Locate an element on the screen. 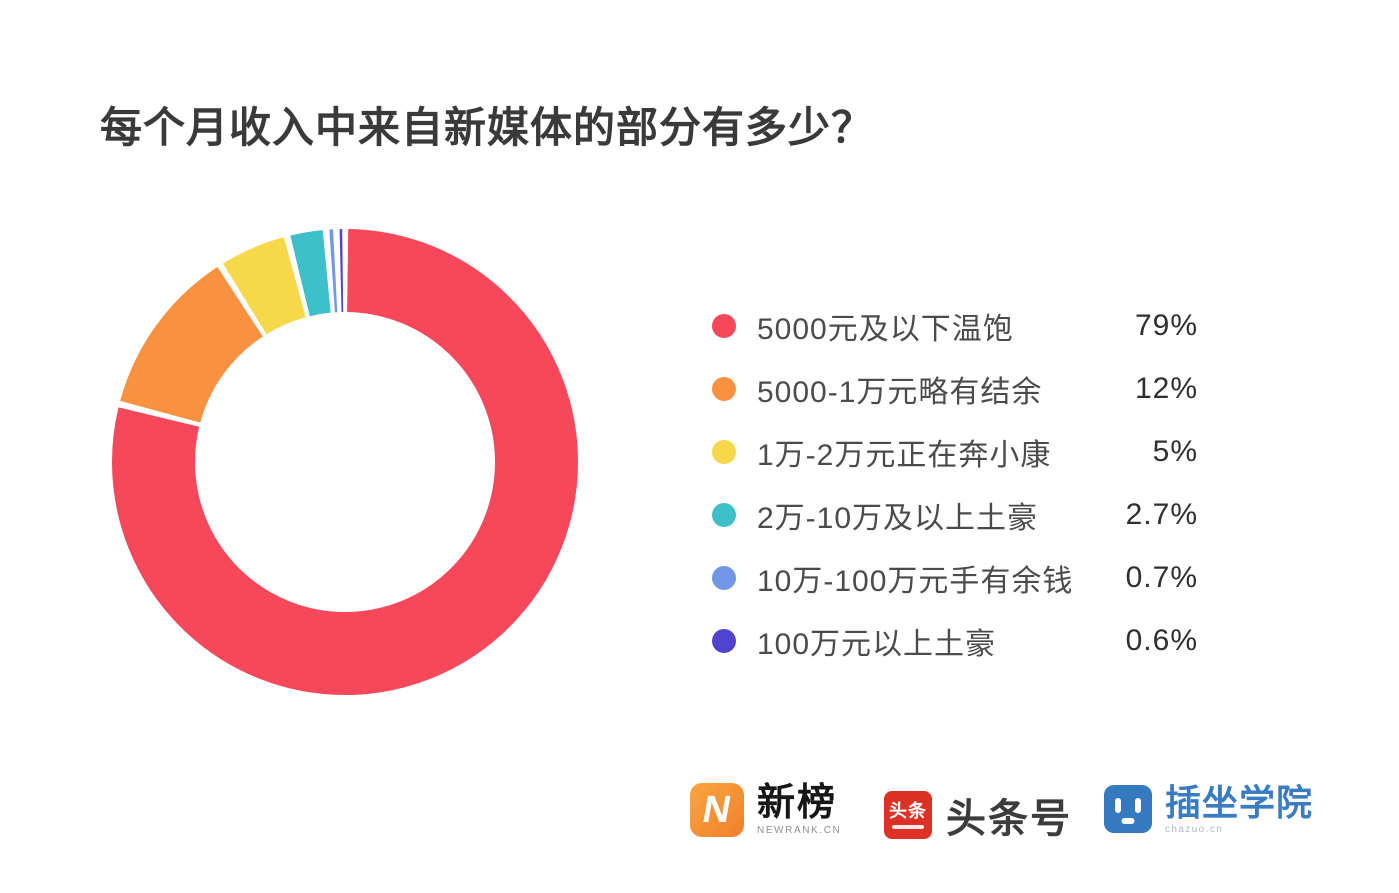 The height and width of the screenshot is (893, 1399). legend-item: 10万-100万元手有余钱 0.7% is located at coordinates (955, 577).